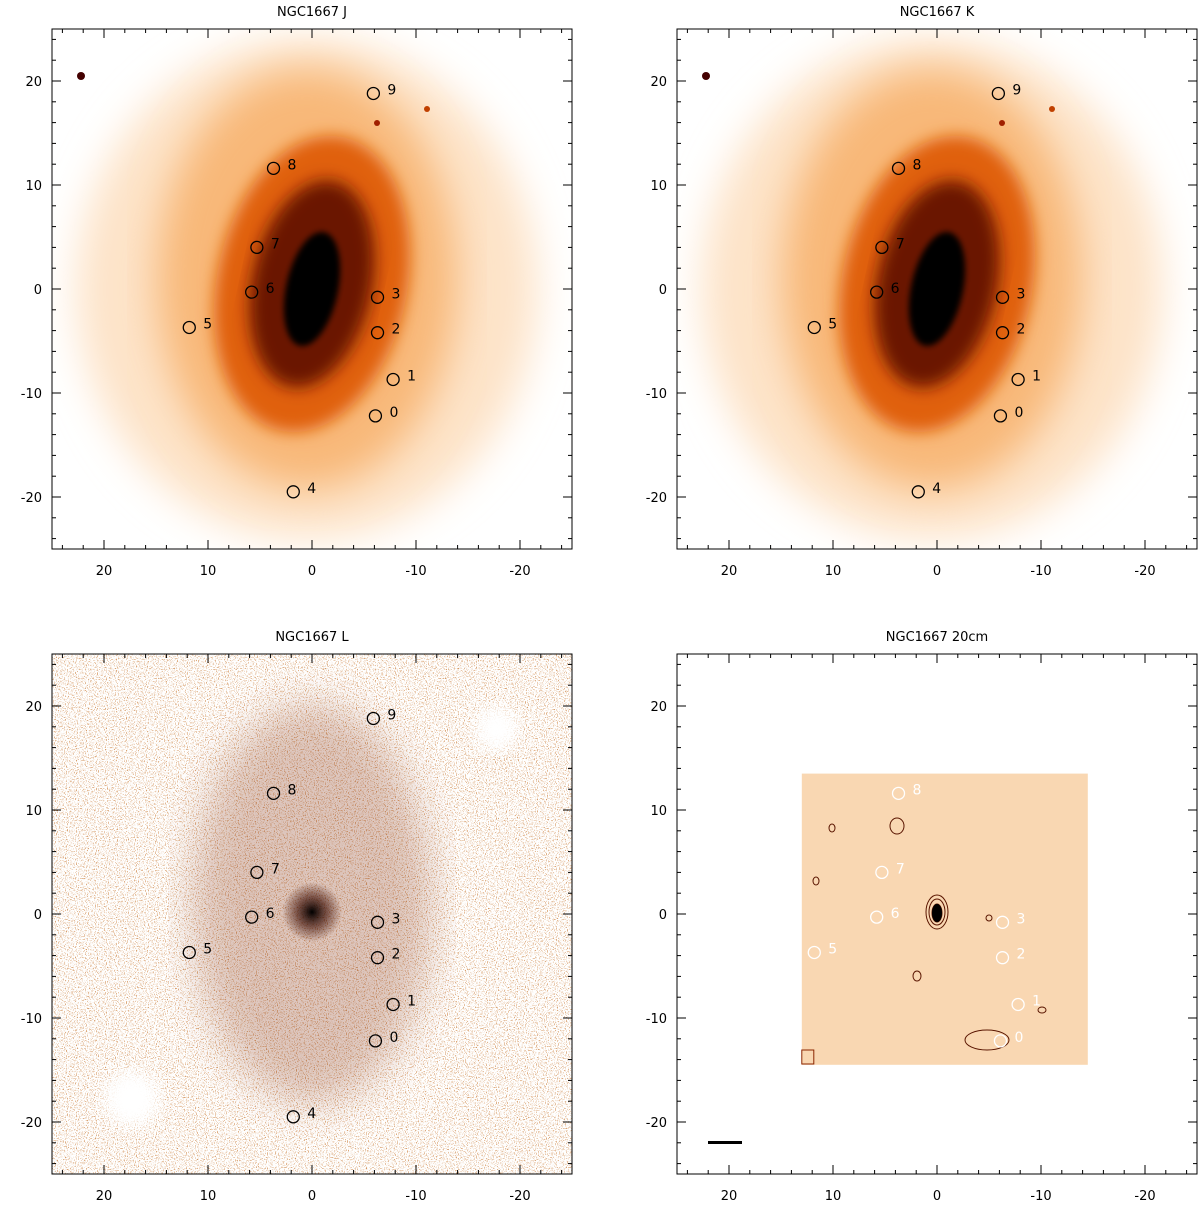  I want to click on chart-title: NGC1667 J, so click(312, 12).